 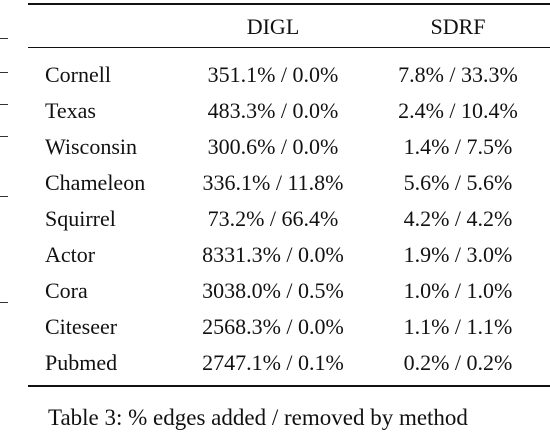 I want to click on row-digl: 483.3% / 0.0%, so click(x=273, y=110).